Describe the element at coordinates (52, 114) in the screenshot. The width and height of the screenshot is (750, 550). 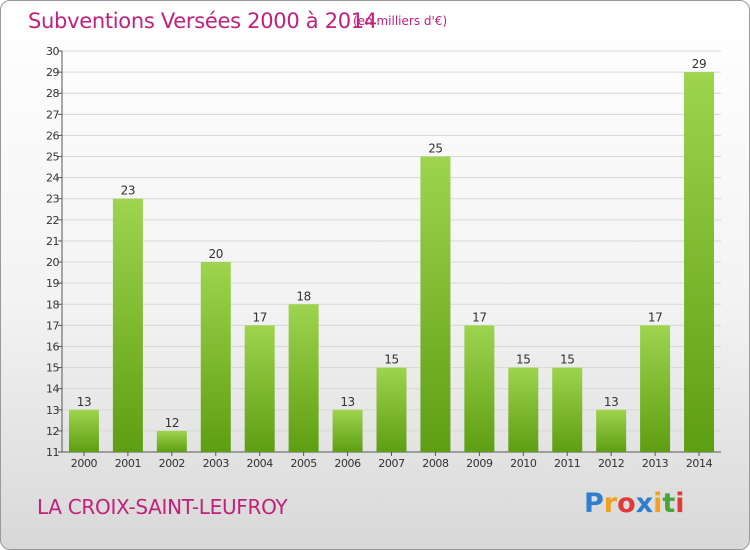
I see `y-tick-label: 27` at that location.